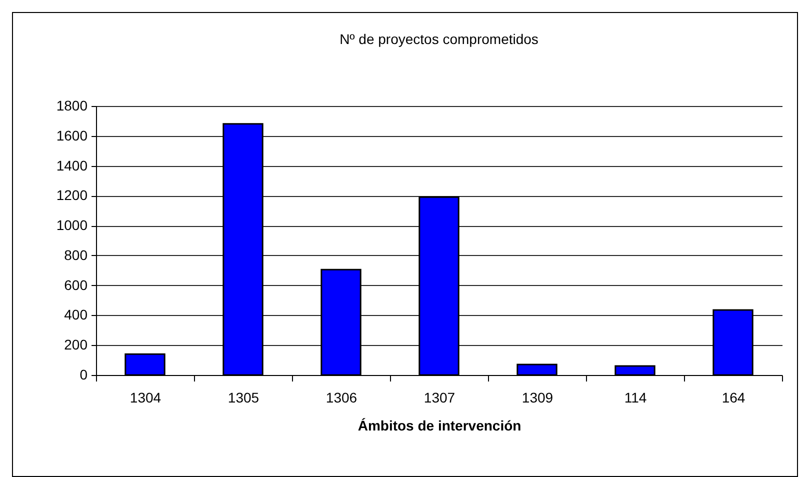 The image size is (807, 477). I want to click on y-tick-label: 600, so click(76, 284).